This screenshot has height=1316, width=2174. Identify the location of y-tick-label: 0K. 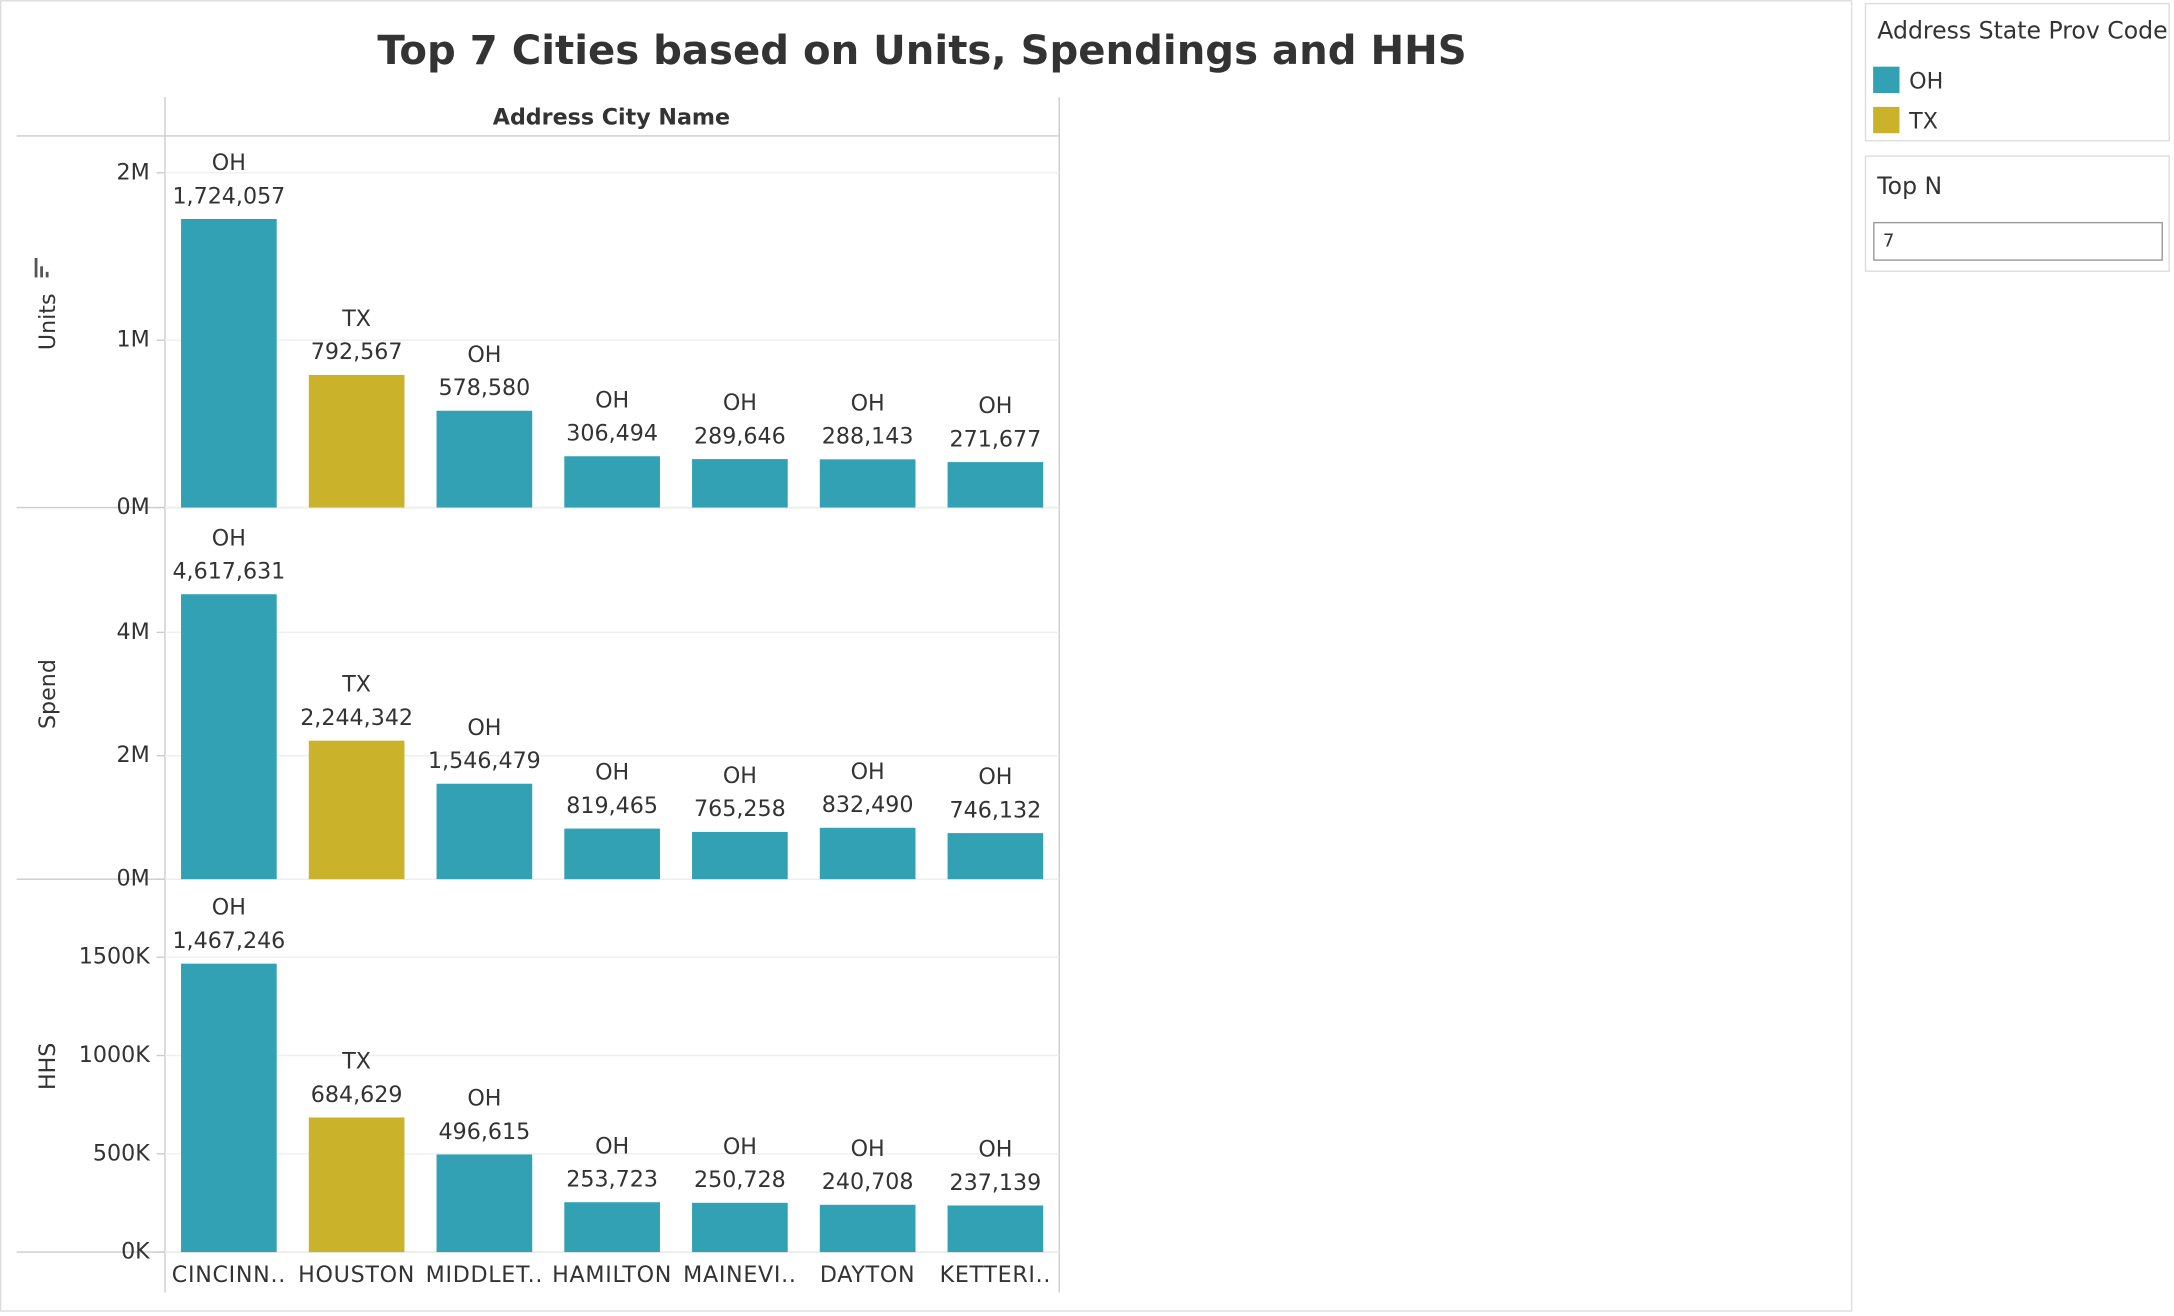
(135, 1252).